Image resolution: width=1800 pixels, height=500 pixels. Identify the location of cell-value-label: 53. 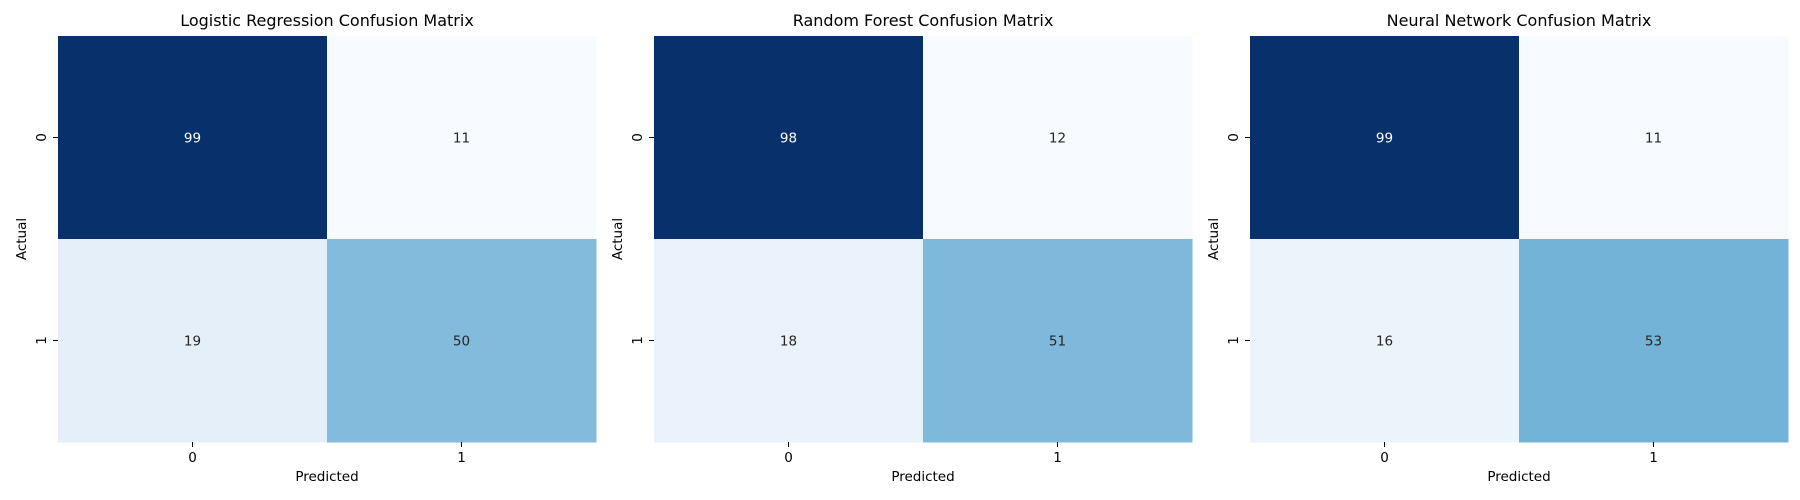
(1653, 342).